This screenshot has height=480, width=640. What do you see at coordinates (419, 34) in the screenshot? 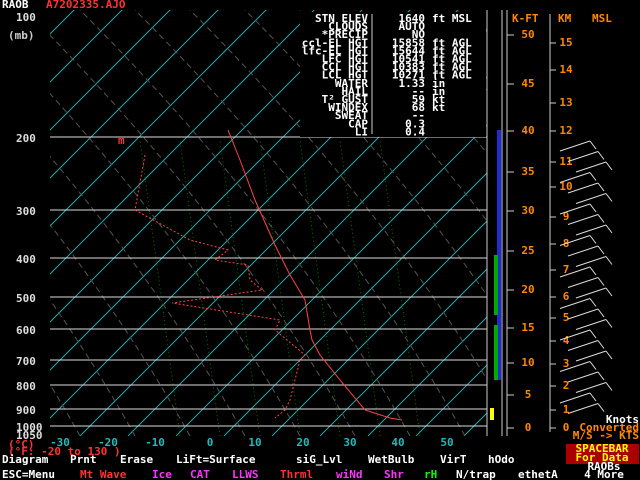
I see `index-value: NO` at bounding box center [419, 34].